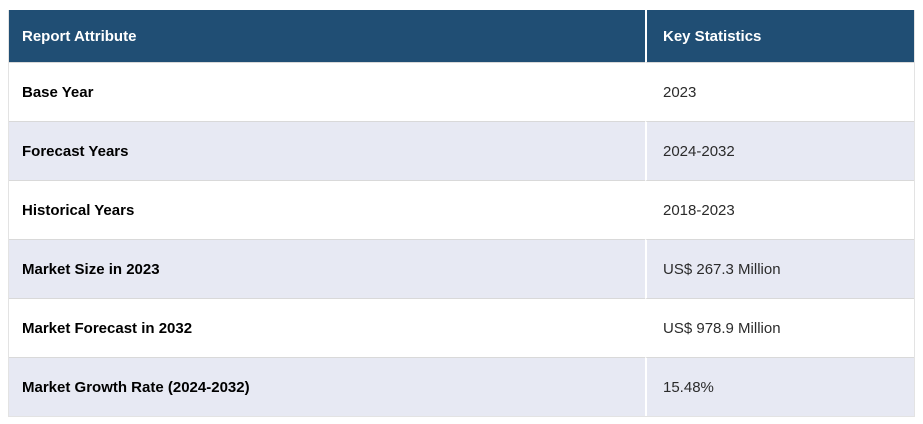 This screenshot has width=923, height=424. Describe the element at coordinates (779, 209) in the screenshot. I see `row-value-historical-years: 2018-2023` at that location.